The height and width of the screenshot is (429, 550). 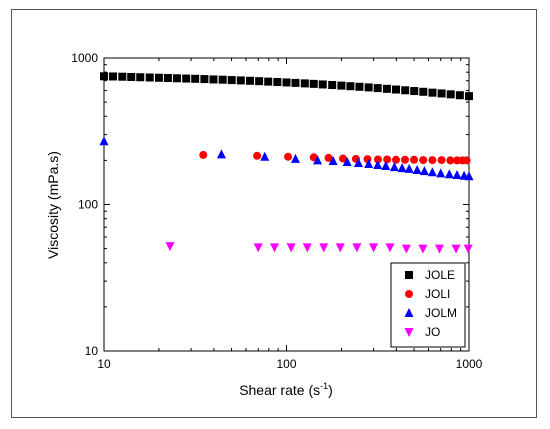 I want to click on y-tick-label: 1000, so click(x=84, y=58).